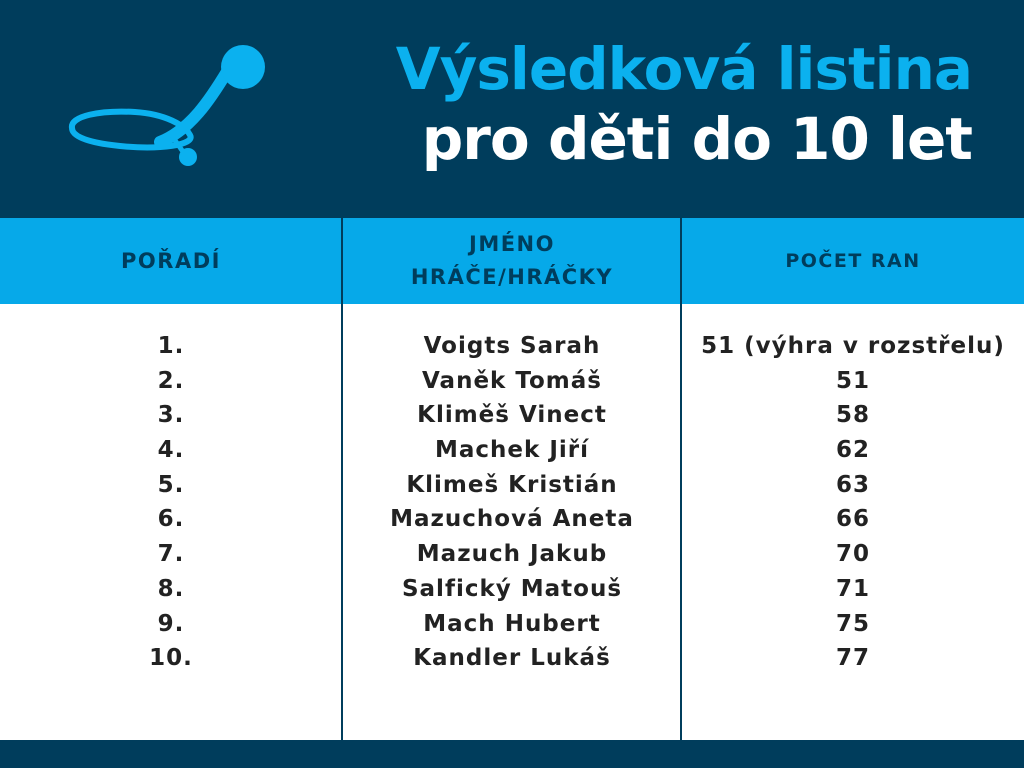 This screenshot has height=768, width=1024. I want to click on player-name-cell: Vaněk Tomáš, so click(512, 380).